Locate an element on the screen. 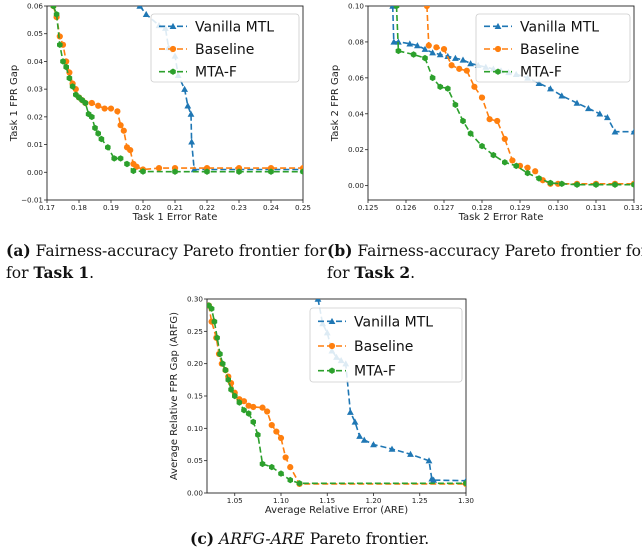 The height and width of the screenshot is (559, 642). x-axis-label-b: Task 2 Error Rate is located at coordinates (501, 217).